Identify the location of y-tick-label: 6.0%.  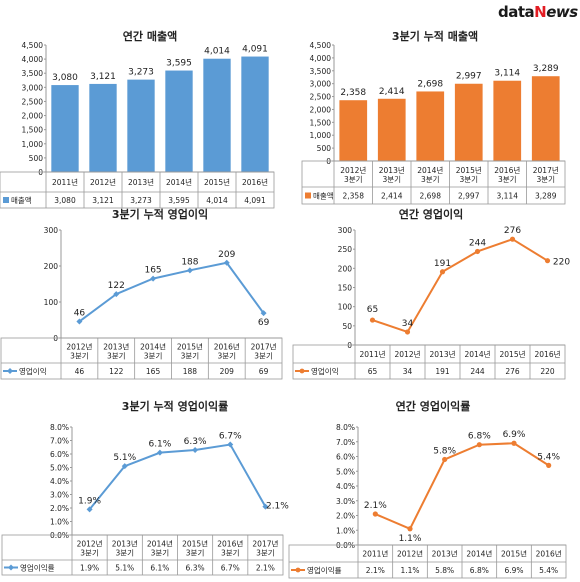
(59, 454).